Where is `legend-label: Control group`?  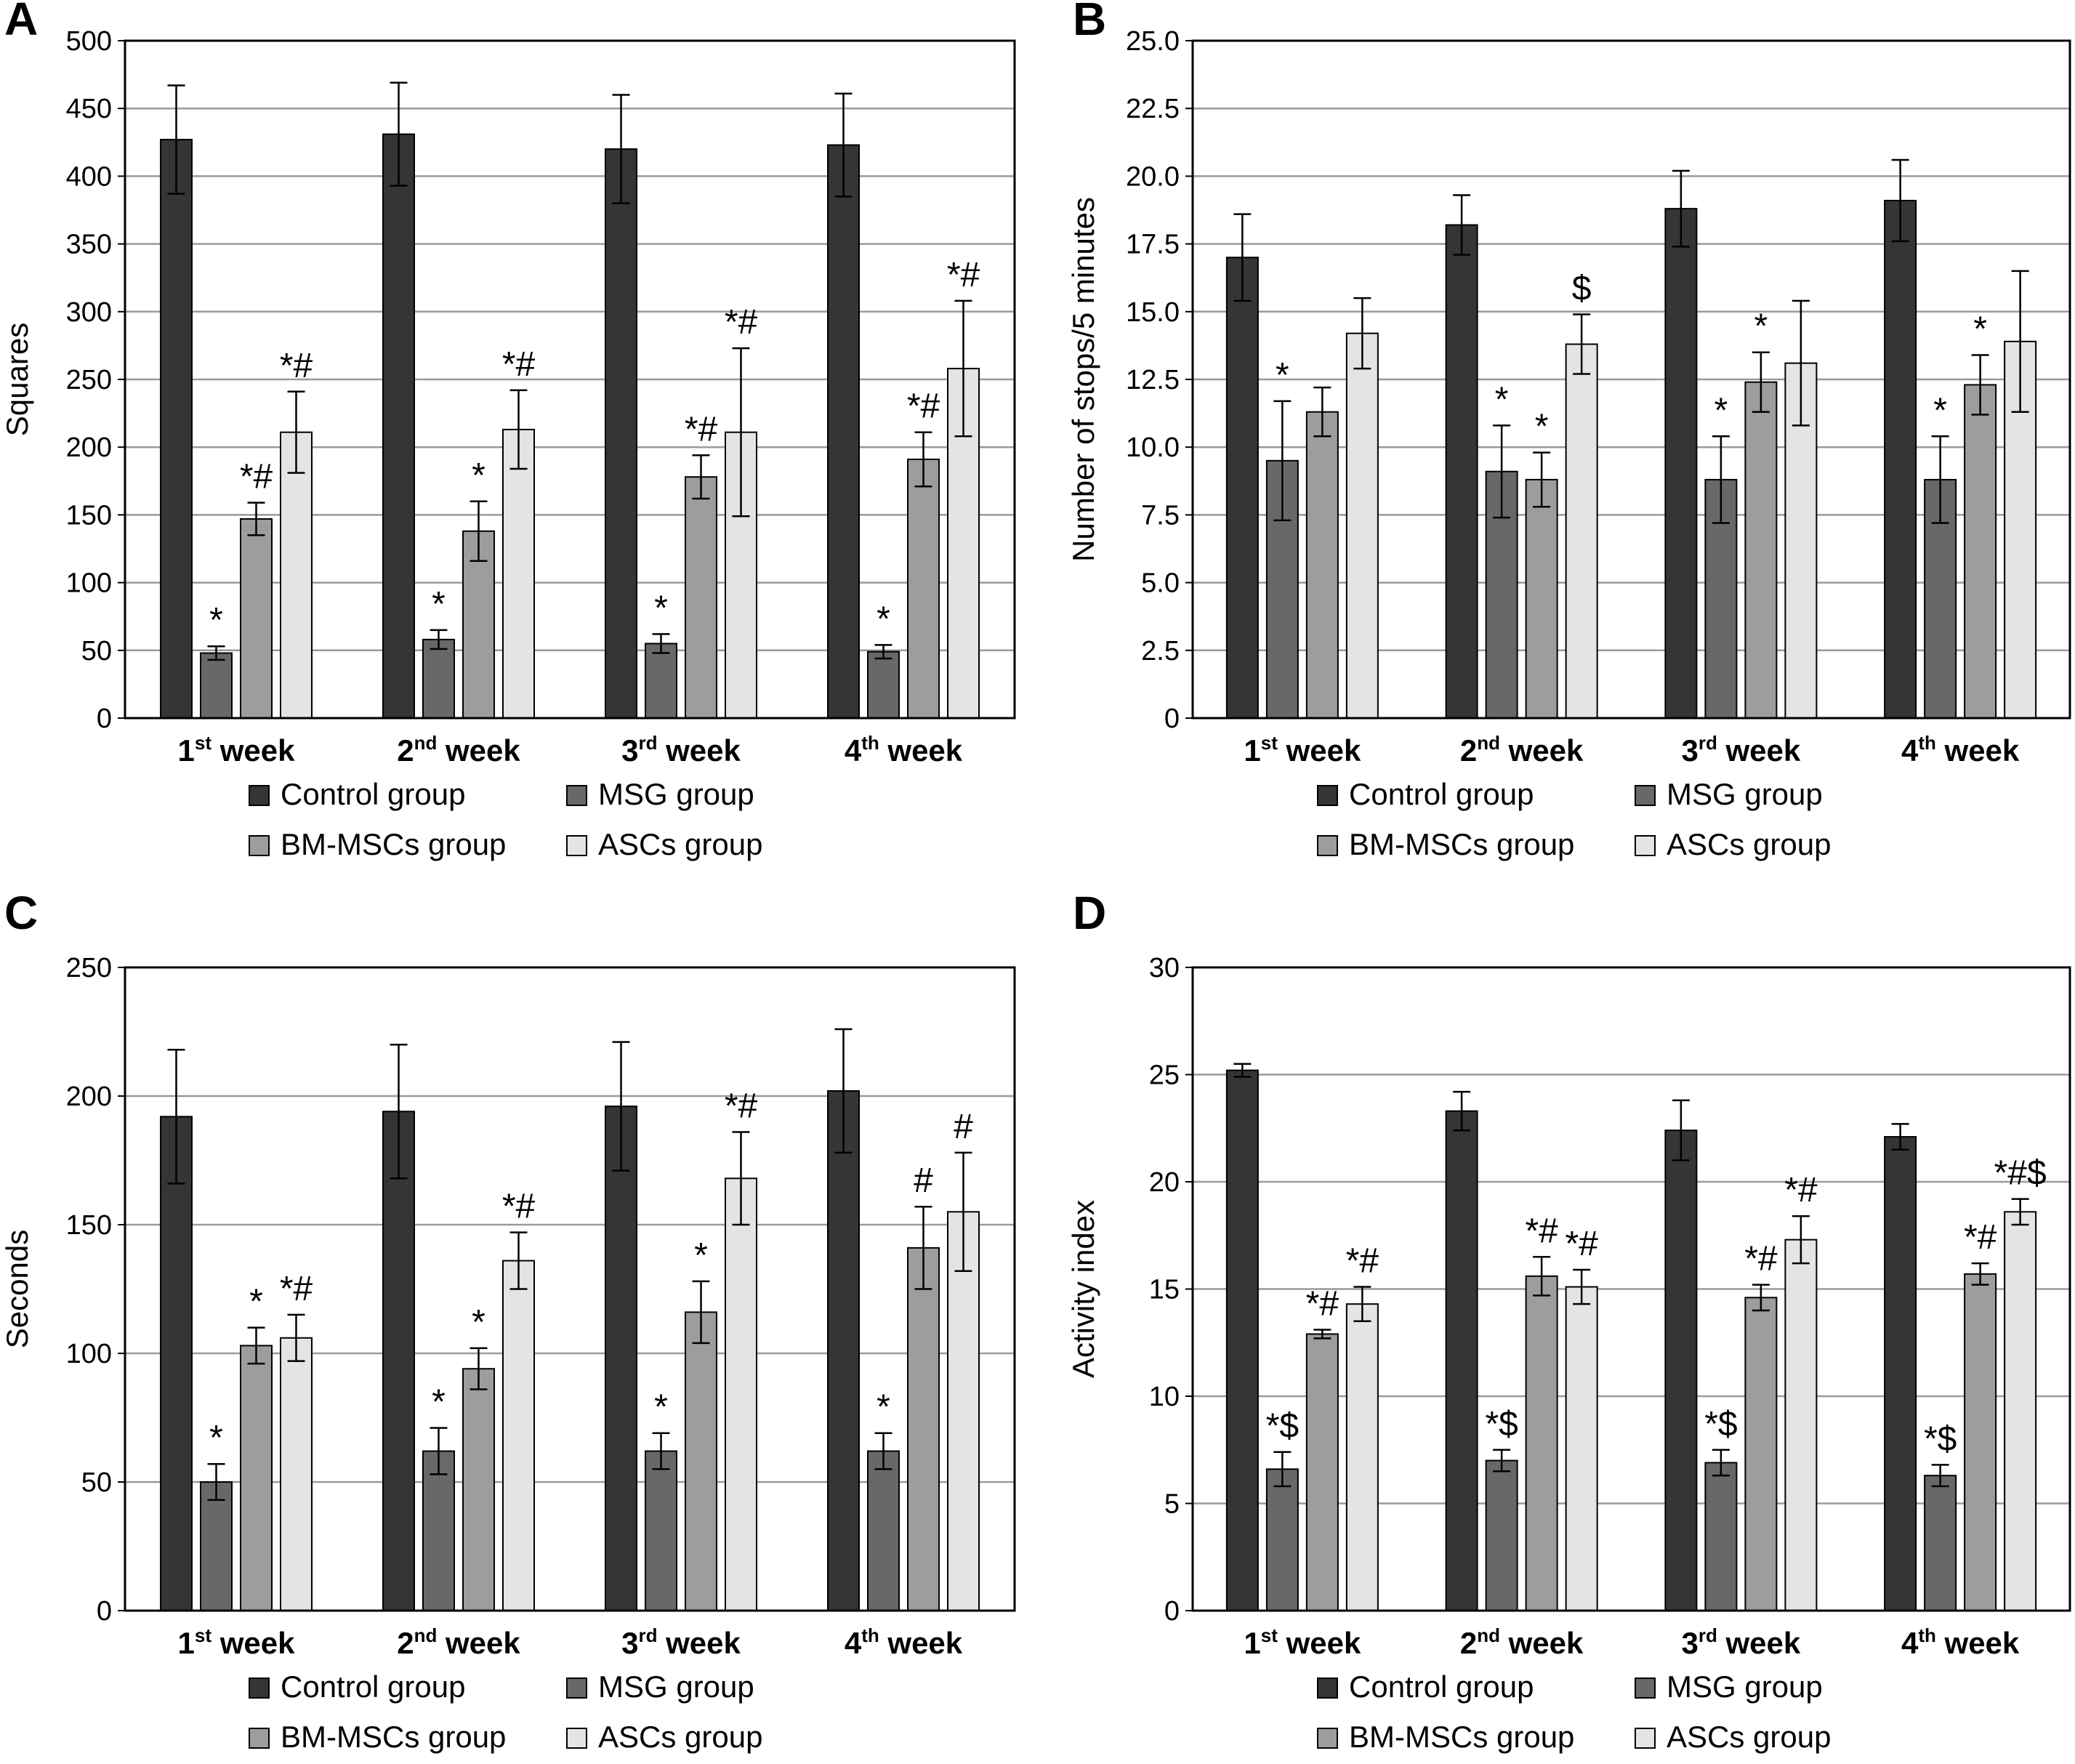 legend-label: Control group is located at coordinates (1441, 1687).